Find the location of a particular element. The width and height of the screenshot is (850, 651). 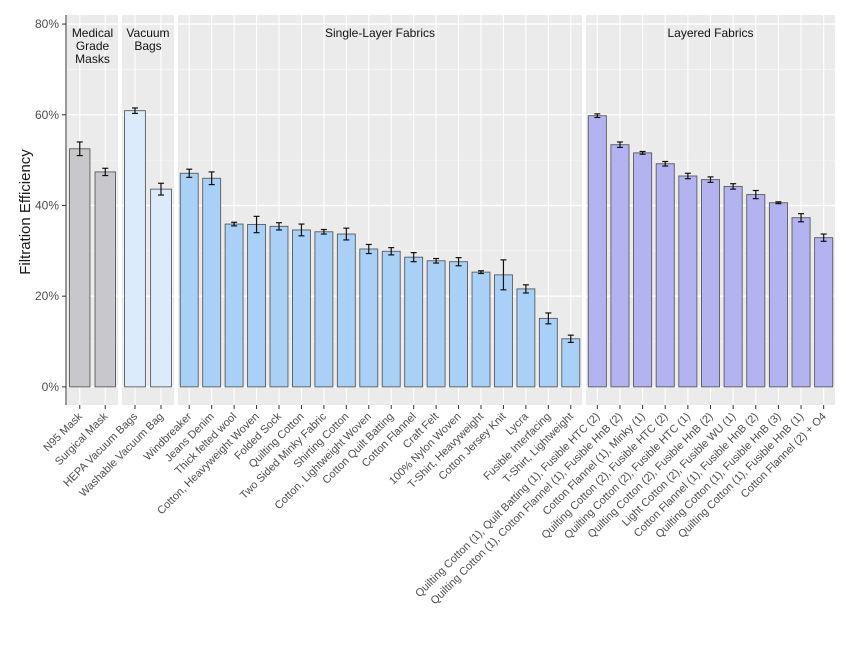

y-tick-label: 40% is located at coordinates (47, 205).